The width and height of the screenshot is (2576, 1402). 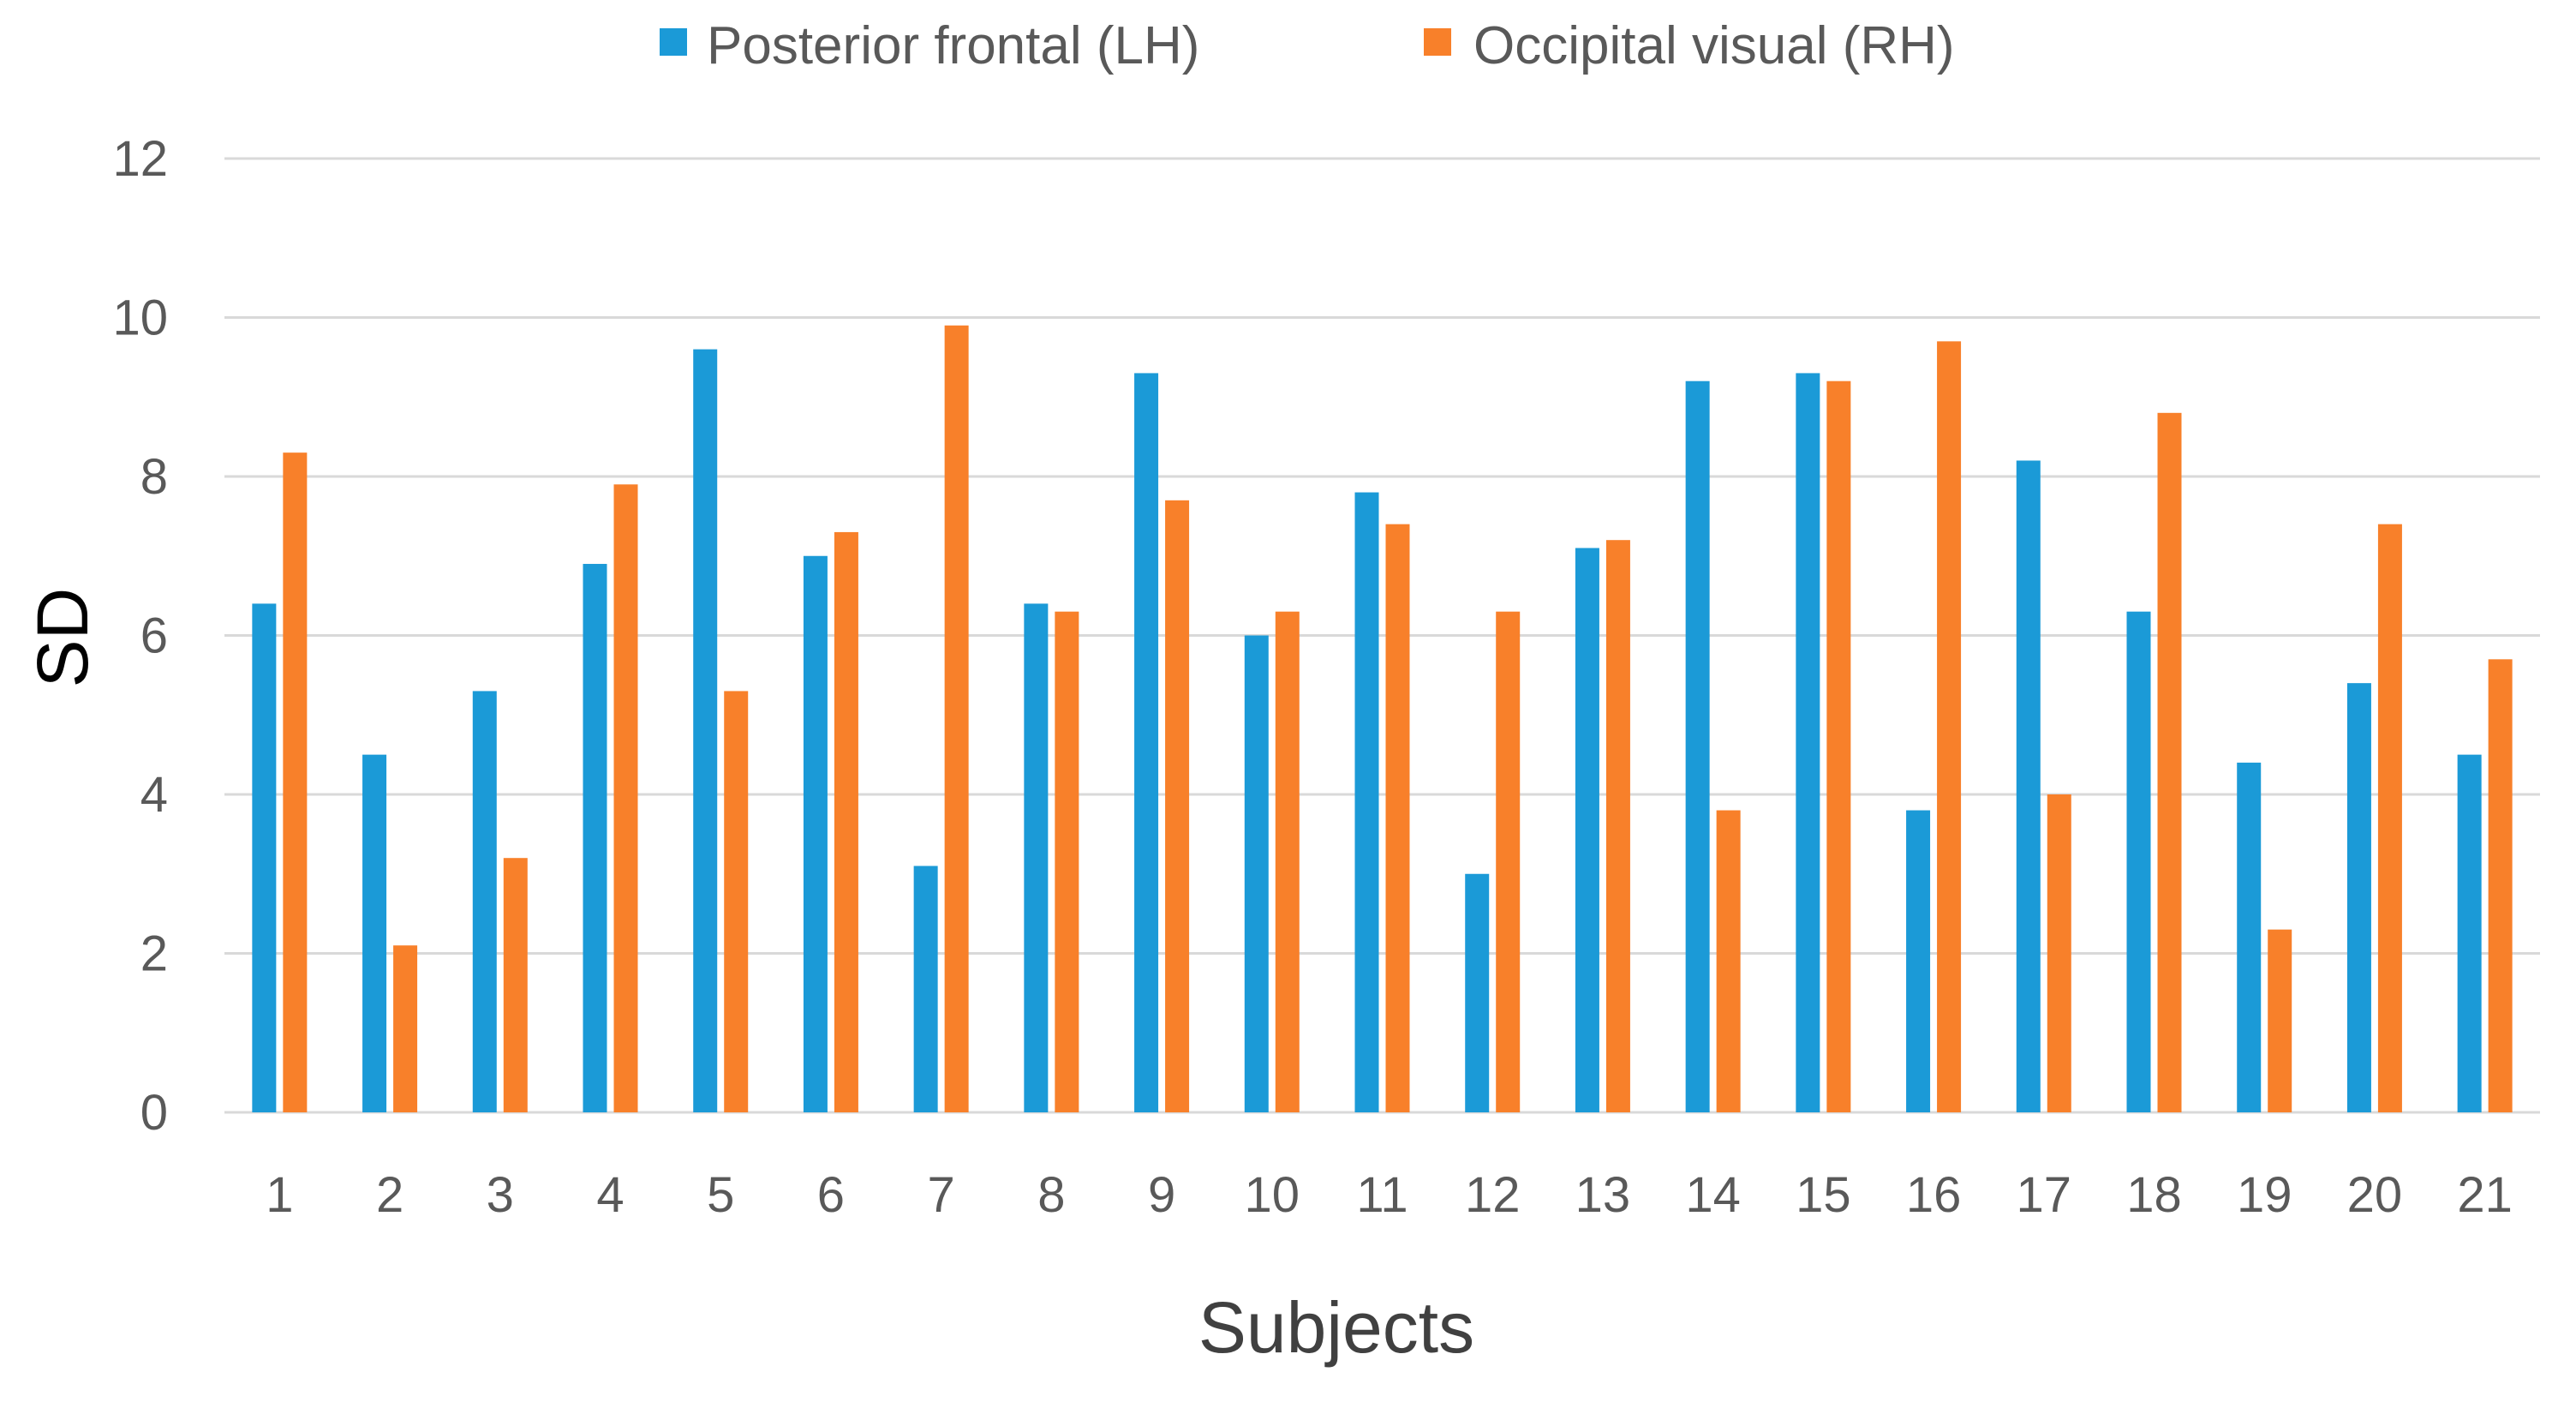 I want to click on x-tick-label: 17, so click(x=2045, y=1195).